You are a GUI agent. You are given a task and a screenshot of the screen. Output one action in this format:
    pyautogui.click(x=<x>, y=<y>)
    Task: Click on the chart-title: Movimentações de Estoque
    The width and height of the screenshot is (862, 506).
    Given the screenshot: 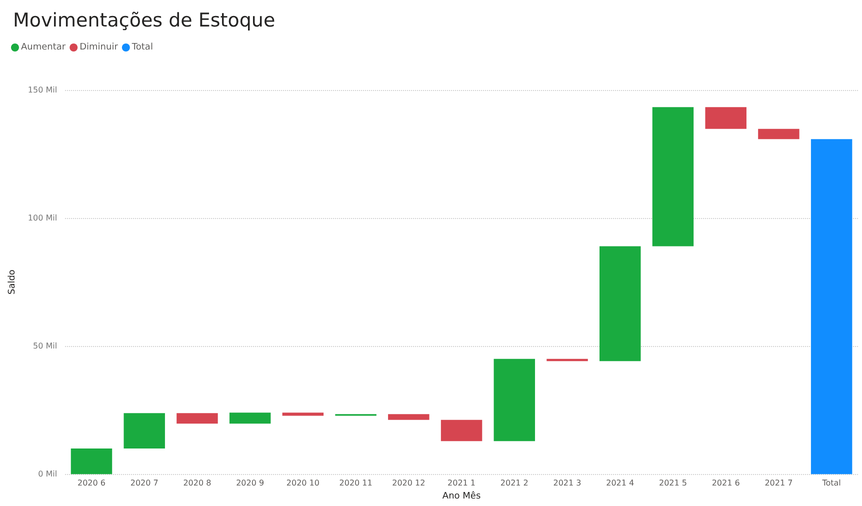 What is the action you would take?
    pyautogui.click(x=144, y=21)
    